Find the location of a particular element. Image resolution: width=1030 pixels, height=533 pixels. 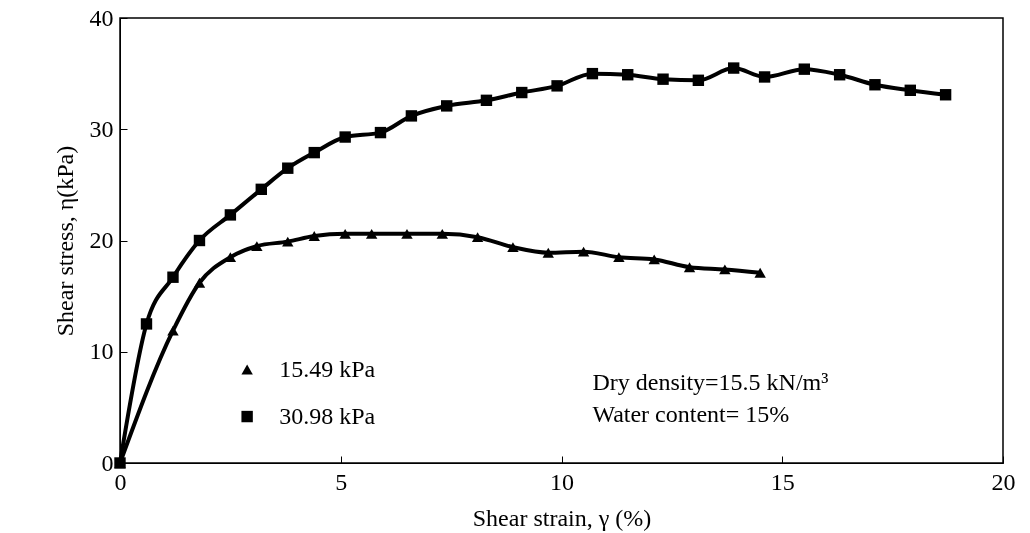

x-tick-label: 10 is located at coordinates (562, 481).